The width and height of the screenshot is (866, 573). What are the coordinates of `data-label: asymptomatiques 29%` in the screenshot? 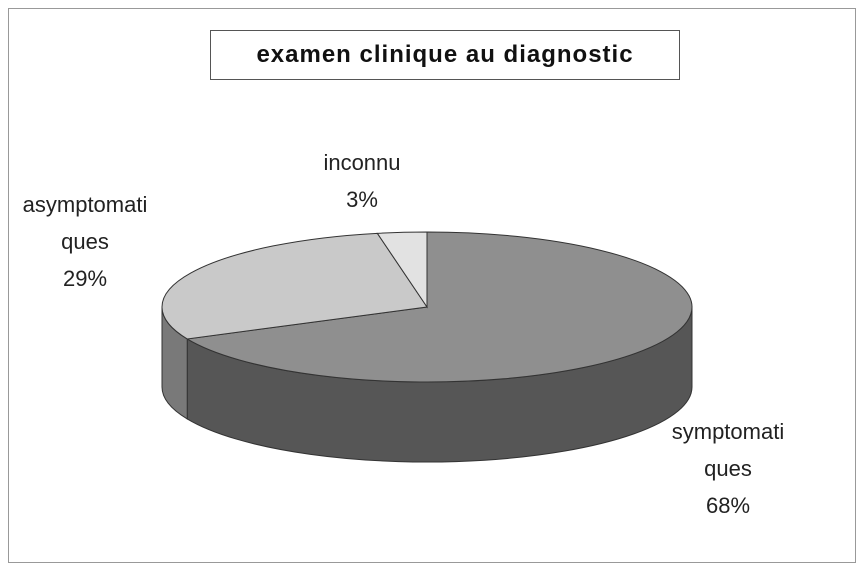 It's located at (85, 241).